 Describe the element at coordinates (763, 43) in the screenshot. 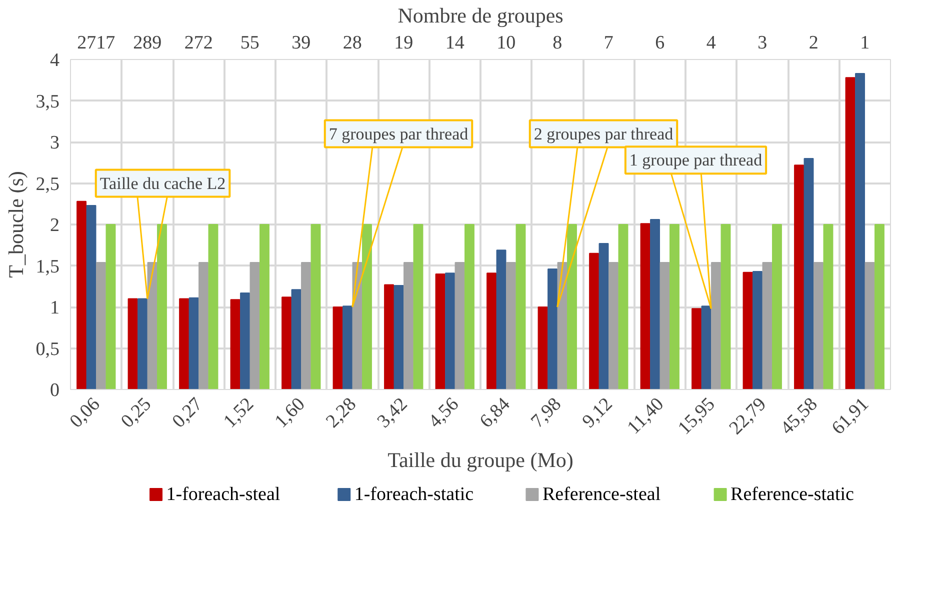

I see `text: 3` at that location.